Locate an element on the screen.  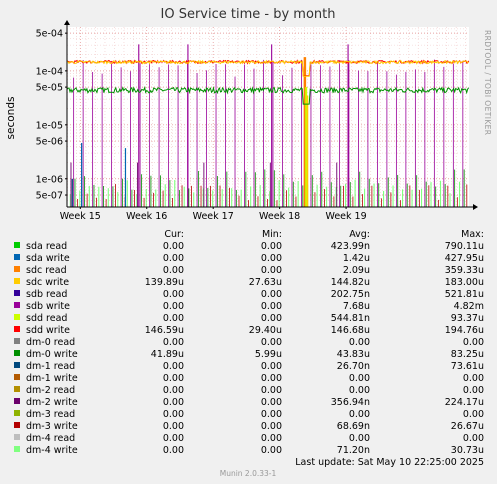
legend-series-name: dm-4 write is located at coordinates (52, 450).